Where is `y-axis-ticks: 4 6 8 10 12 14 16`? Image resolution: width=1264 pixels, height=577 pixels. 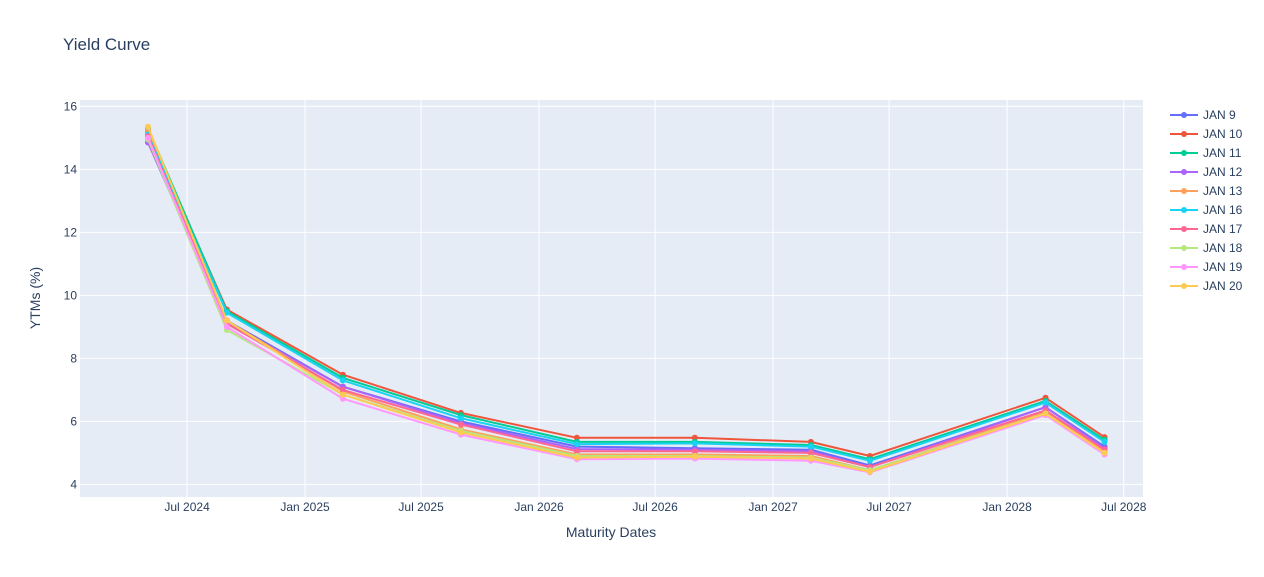 y-axis-ticks: 4 6 8 10 12 14 16 is located at coordinates (71, 295).